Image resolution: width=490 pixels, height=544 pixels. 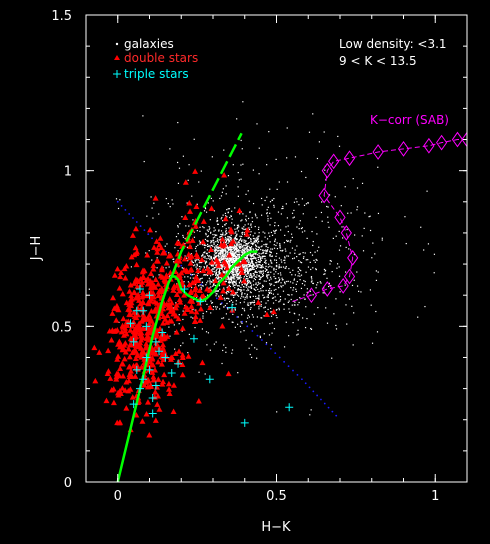 I want to click on triple-star-point, so click(x=130, y=323).